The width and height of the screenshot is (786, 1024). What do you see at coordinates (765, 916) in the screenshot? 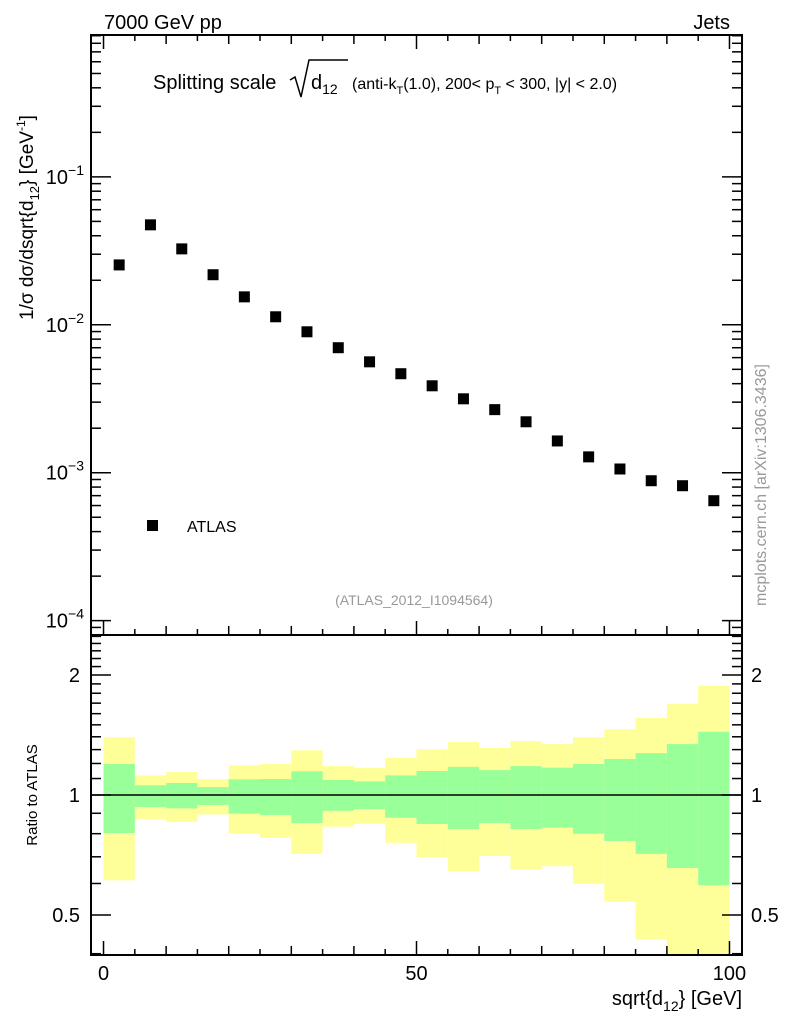
I see `ratio-y-tick-label-right: 0.5` at bounding box center [765, 916].